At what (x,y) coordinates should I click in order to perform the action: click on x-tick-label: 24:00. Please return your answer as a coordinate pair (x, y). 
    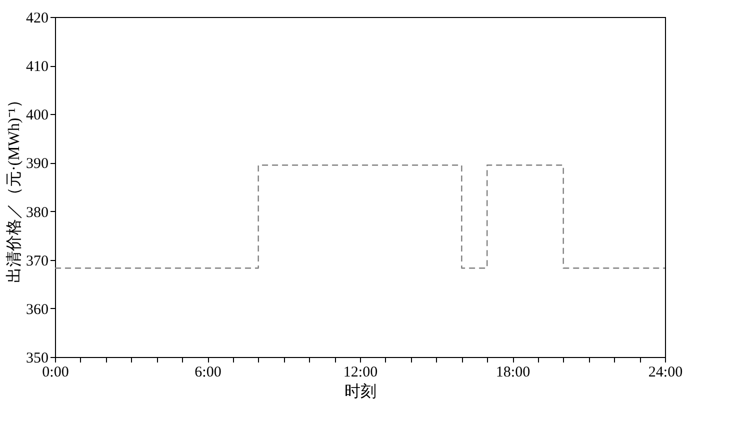
    Looking at the image, I should click on (665, 372).